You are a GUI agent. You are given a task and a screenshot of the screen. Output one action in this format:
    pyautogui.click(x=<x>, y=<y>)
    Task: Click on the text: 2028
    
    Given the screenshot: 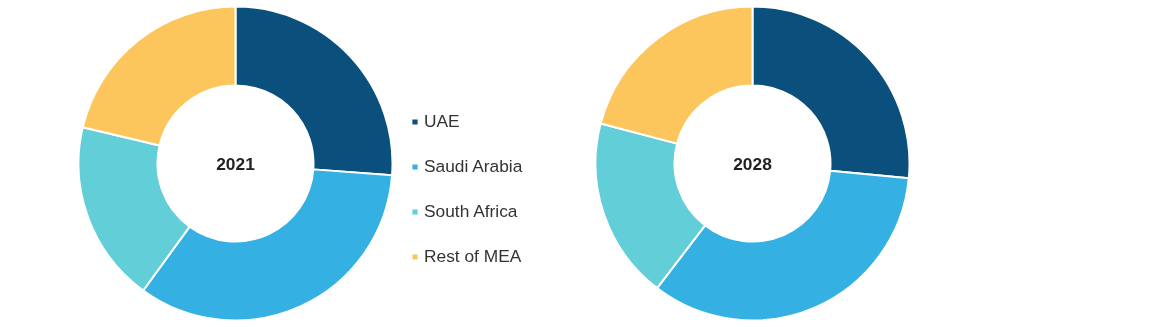 What is the action you would take?
    pyautogui.click(x=753, y=163)
    